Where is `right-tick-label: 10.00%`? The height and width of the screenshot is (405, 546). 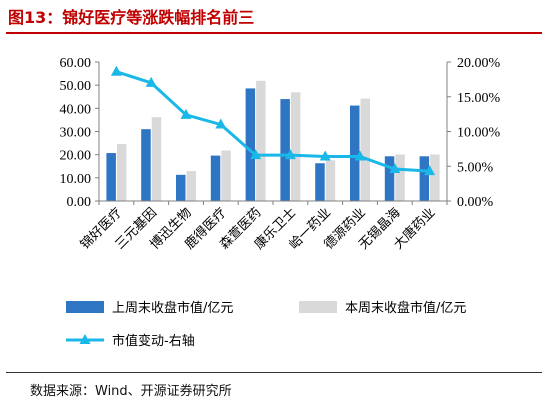 right-tick-label: 10.00% is located at coordinates (479, 133).